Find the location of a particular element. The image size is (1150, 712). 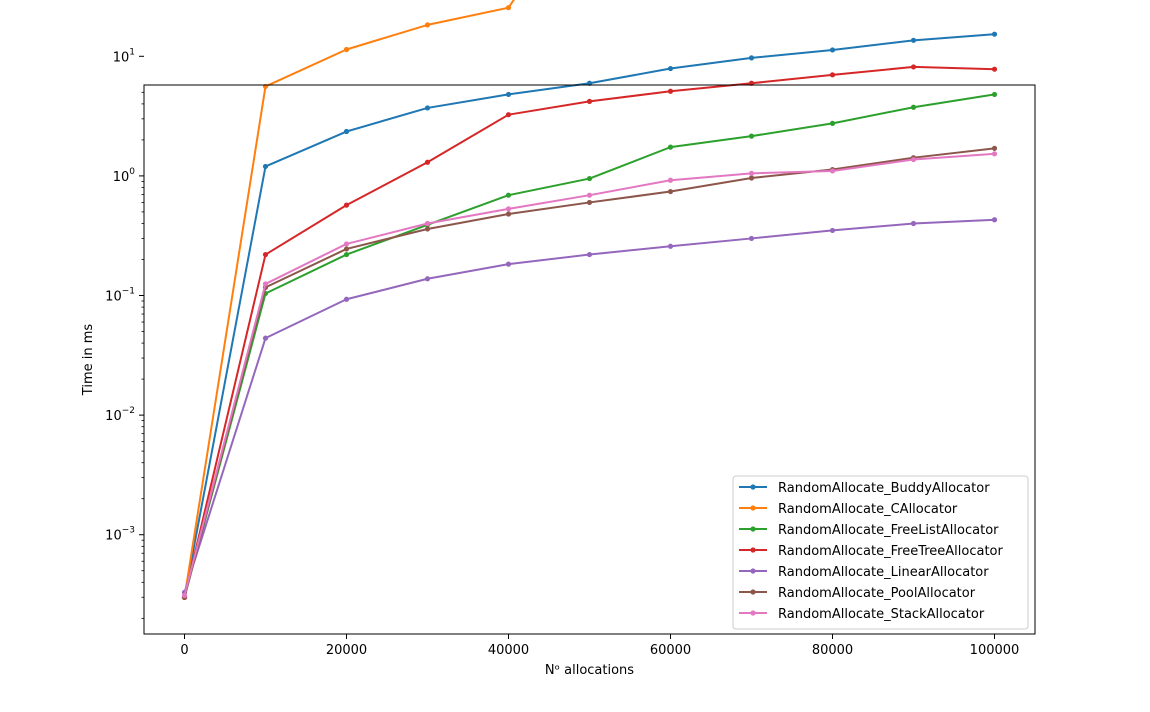

y-tick-label: 10¹ is located at coordinates (124, 56).